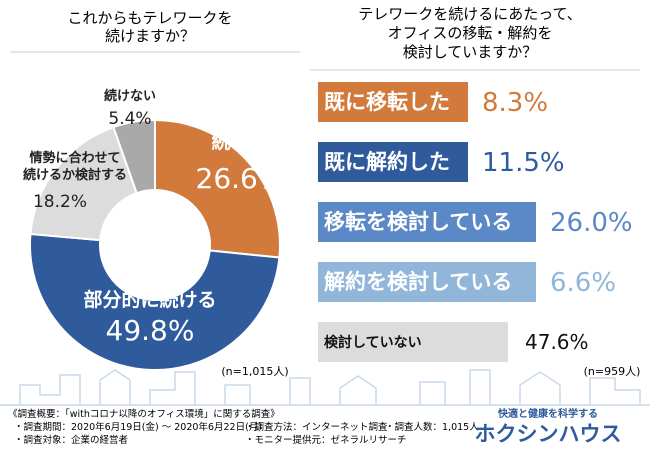 This screenshot has width=650, height=450. I want to click on survey-title: 《調査概要：「withコロナ以降のオフィス環境」に関する調査》, so click(144, 414).